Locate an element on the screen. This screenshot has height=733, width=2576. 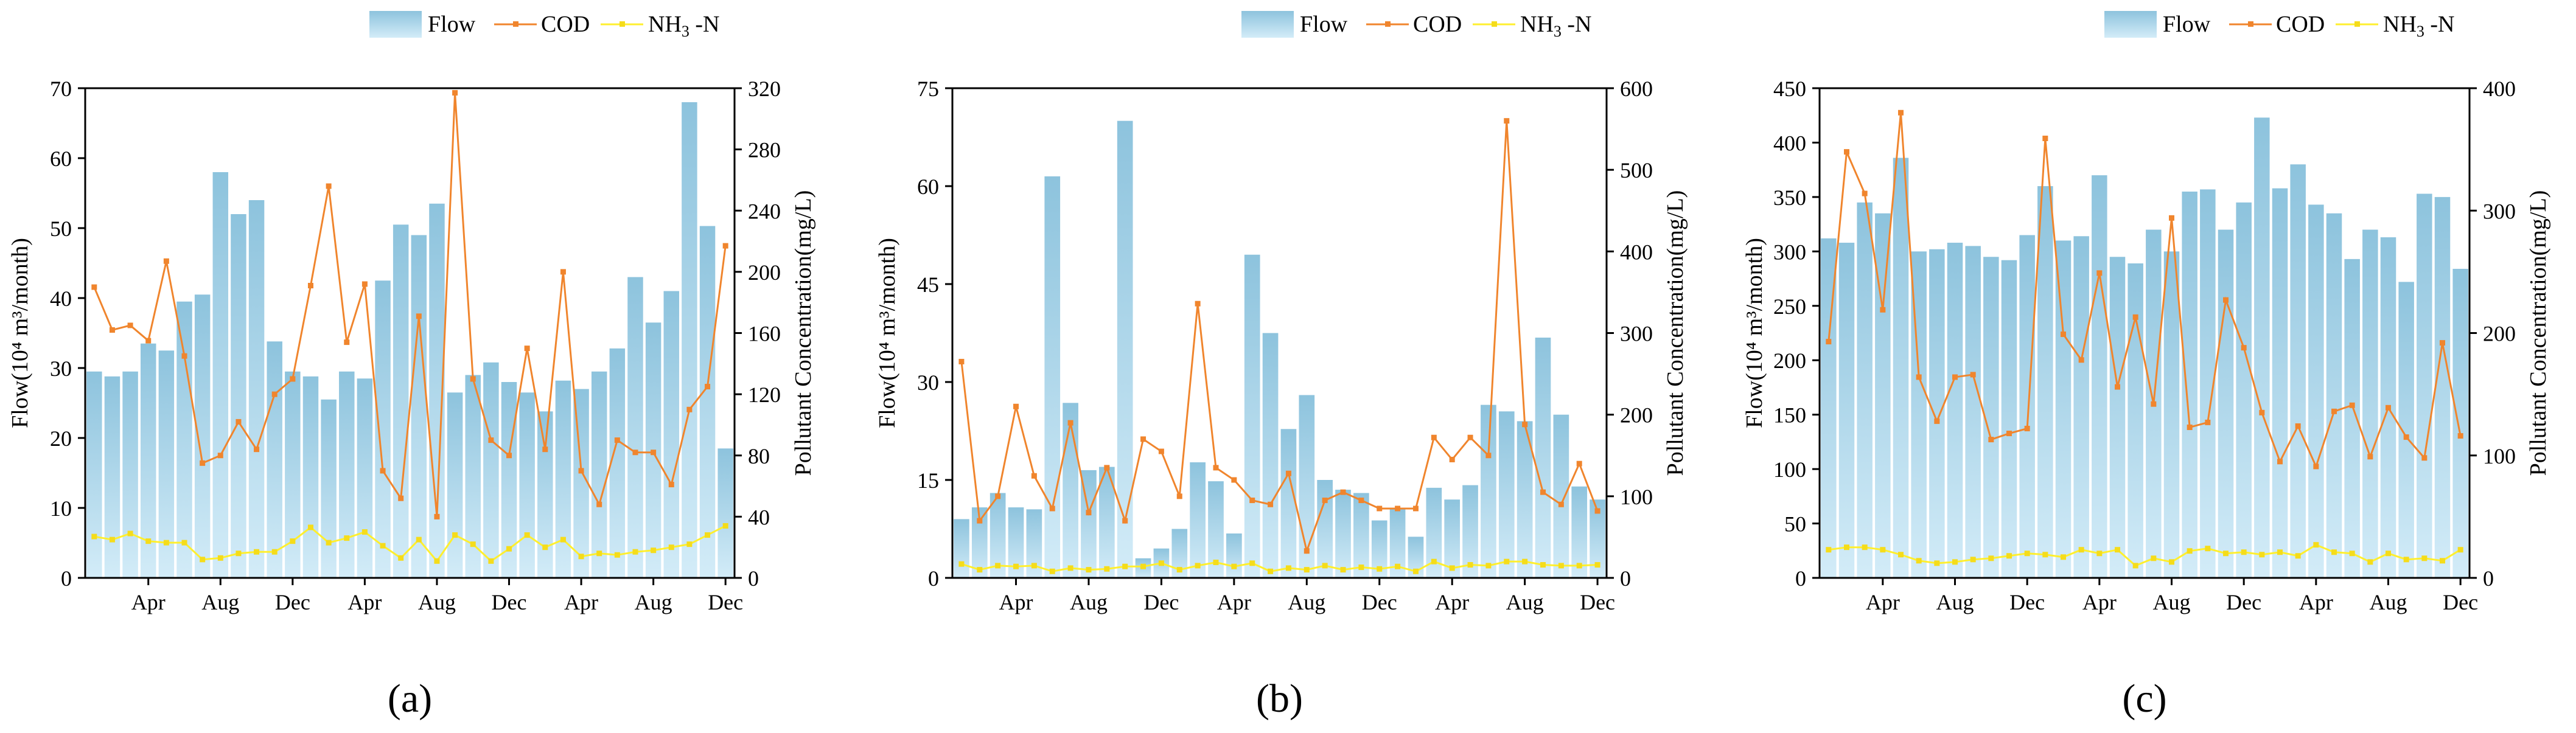
cod-line is located at coordinates (410, 304).